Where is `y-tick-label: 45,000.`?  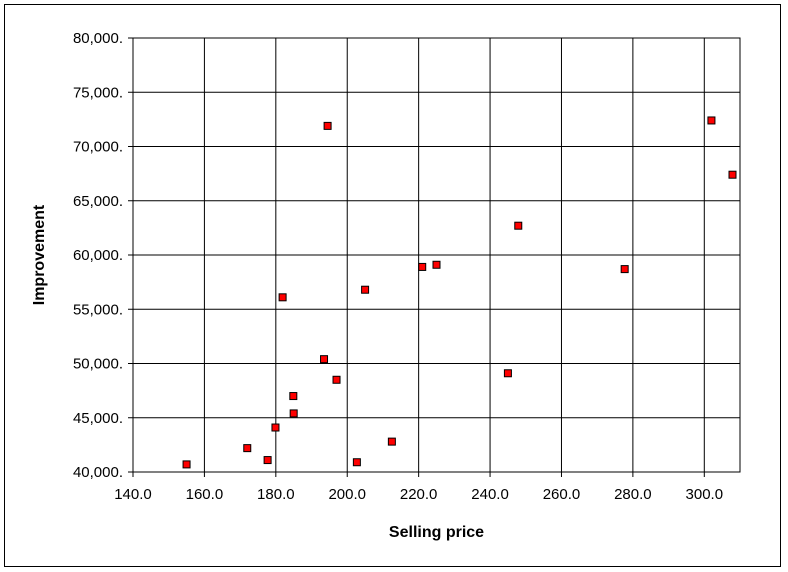 y-tick-label: 45,000. is located at coordinates (98, 418).